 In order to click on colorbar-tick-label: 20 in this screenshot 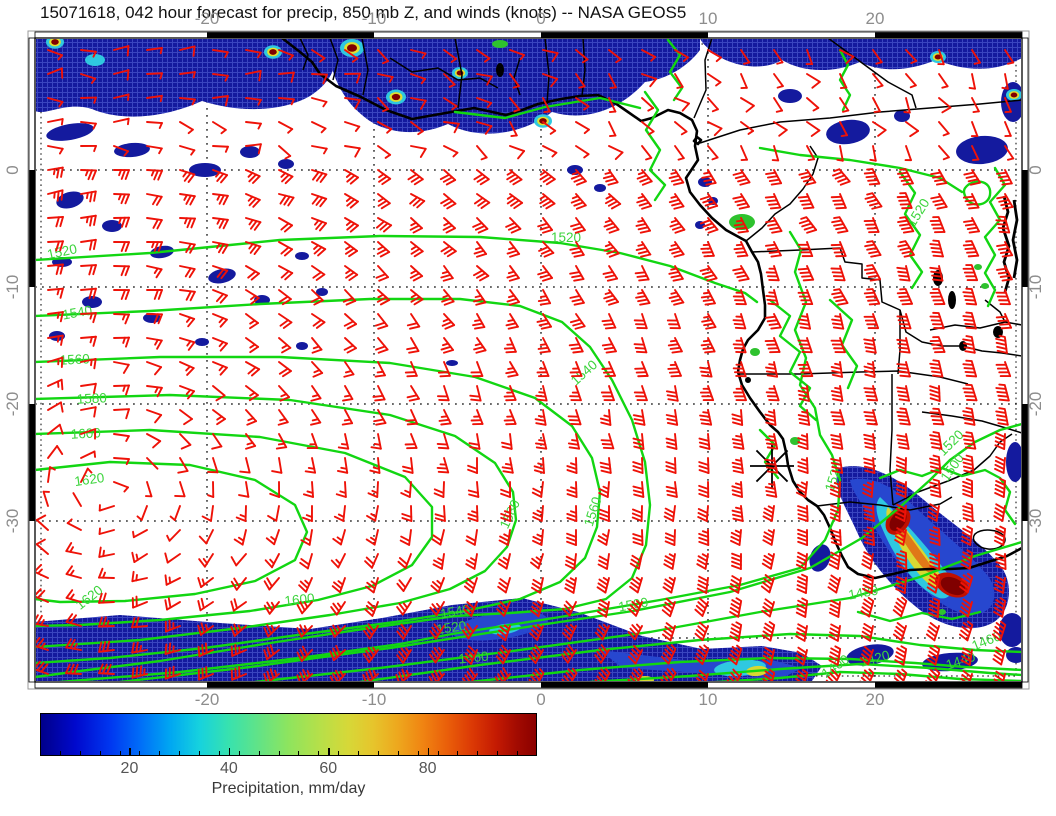, I will do `click(129, 768)`.